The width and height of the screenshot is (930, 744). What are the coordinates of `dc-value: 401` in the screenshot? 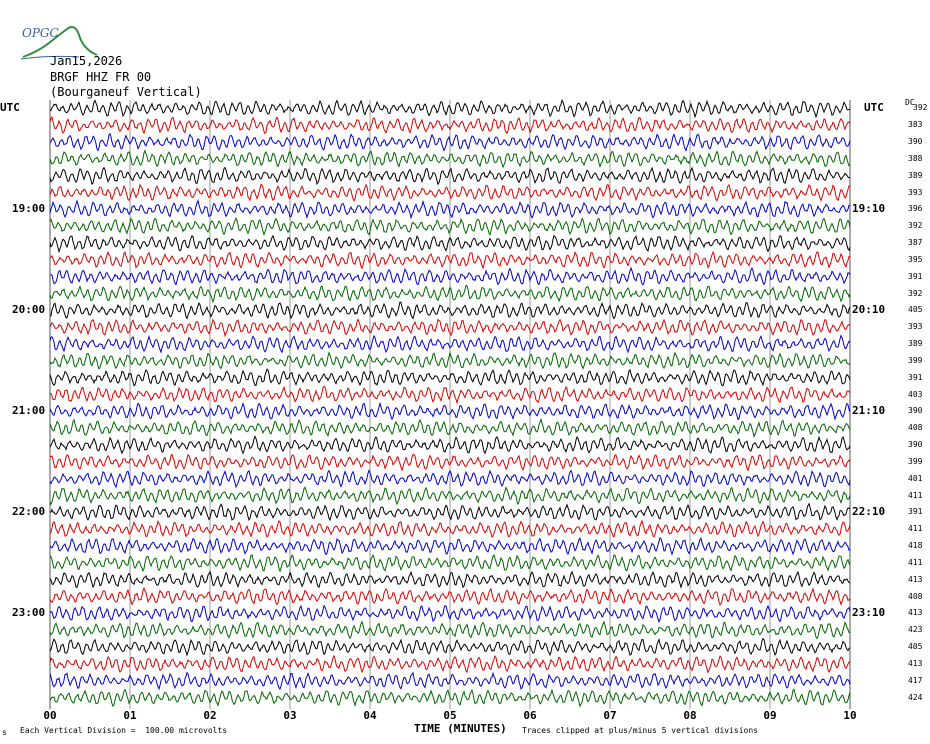 It's located at (915, 478).